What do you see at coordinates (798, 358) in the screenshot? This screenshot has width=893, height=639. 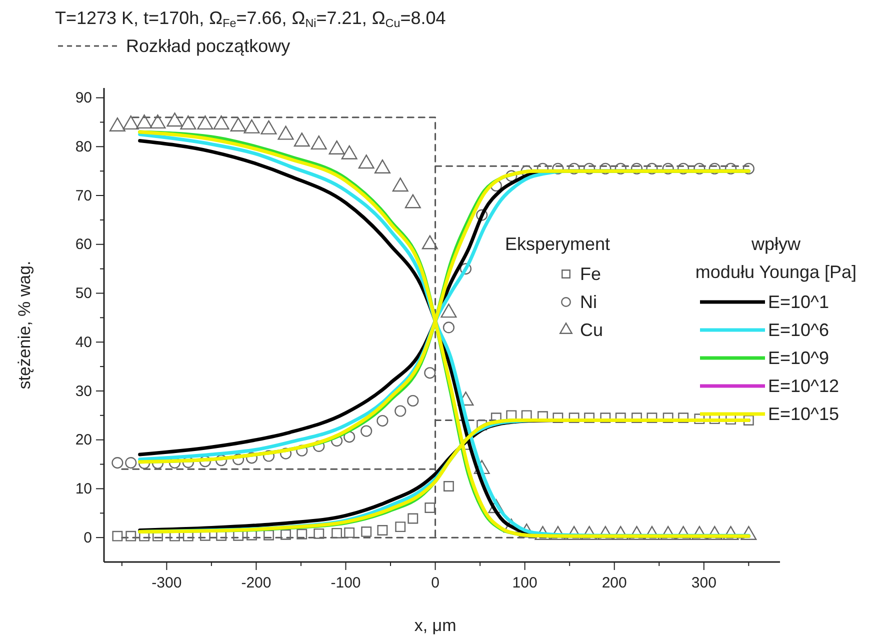 I see `legend-label: E=10^9` at bounding box center [798, 358].